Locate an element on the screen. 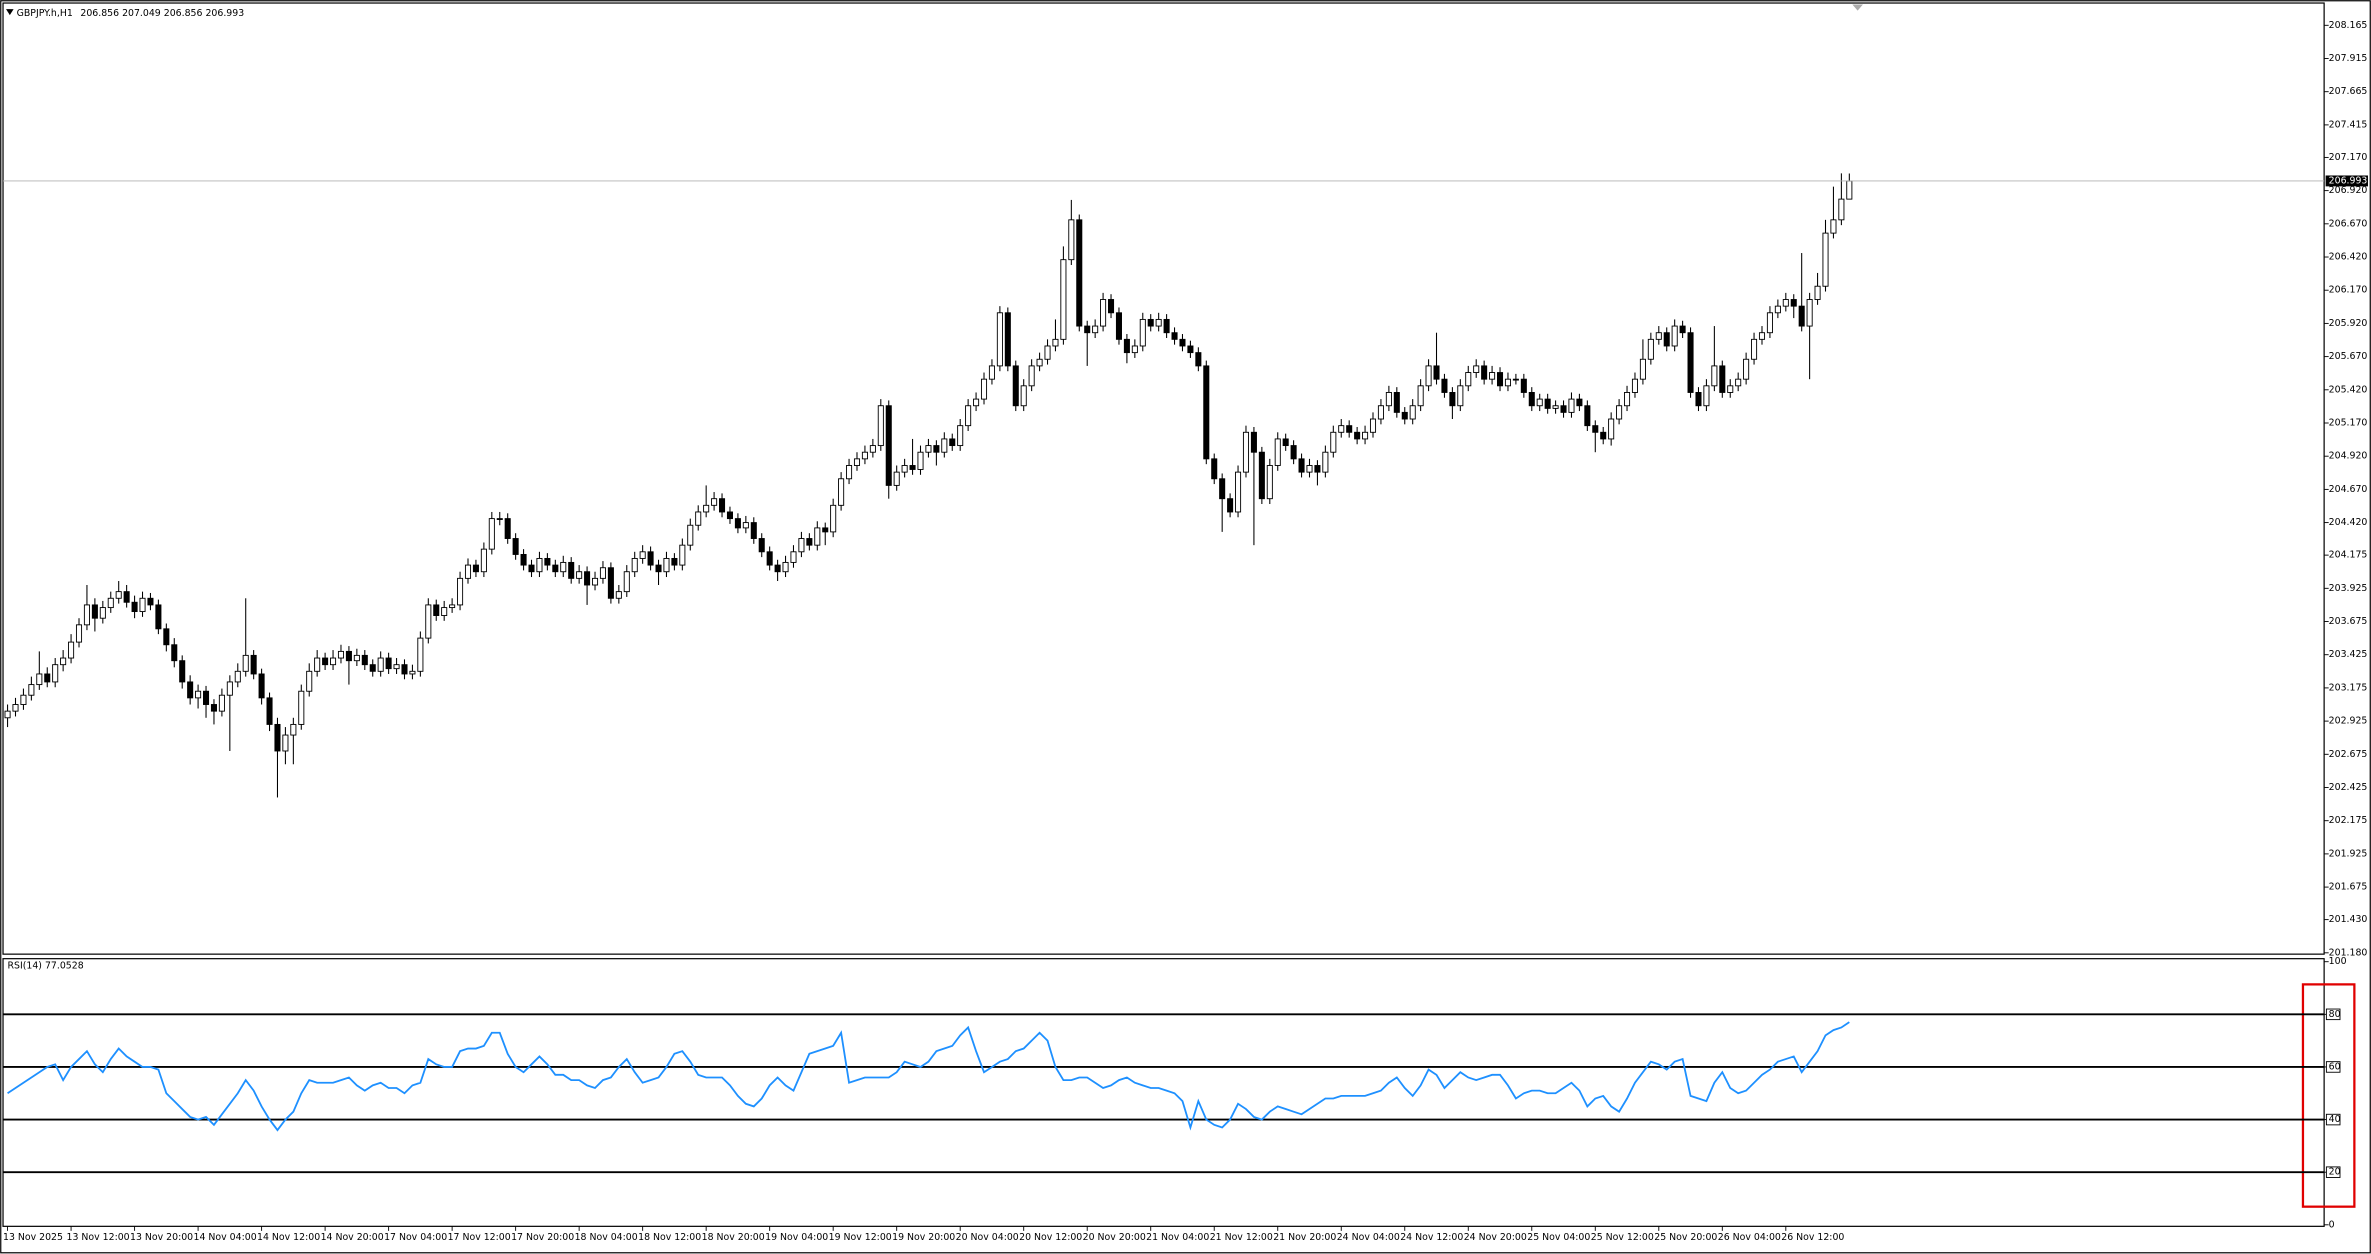 The image size is (2371, 1254). y-tick-label: 40 is located at coordinates (2335, 1119).